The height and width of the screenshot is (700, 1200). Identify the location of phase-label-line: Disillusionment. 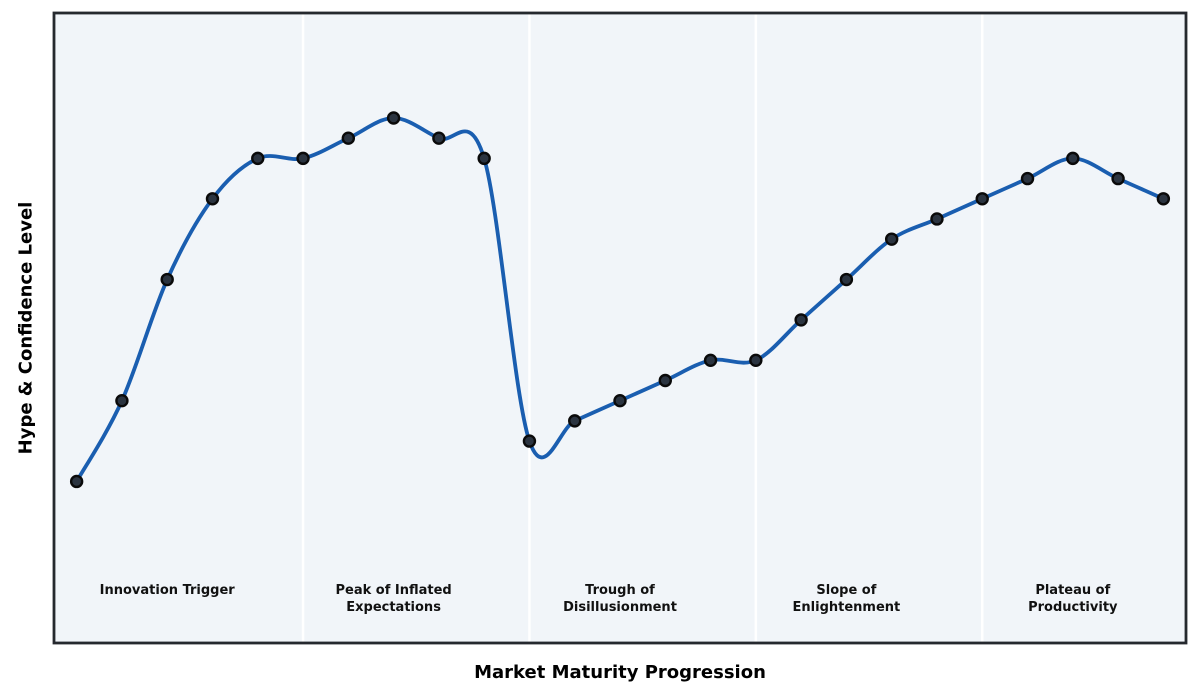
(620, 607).